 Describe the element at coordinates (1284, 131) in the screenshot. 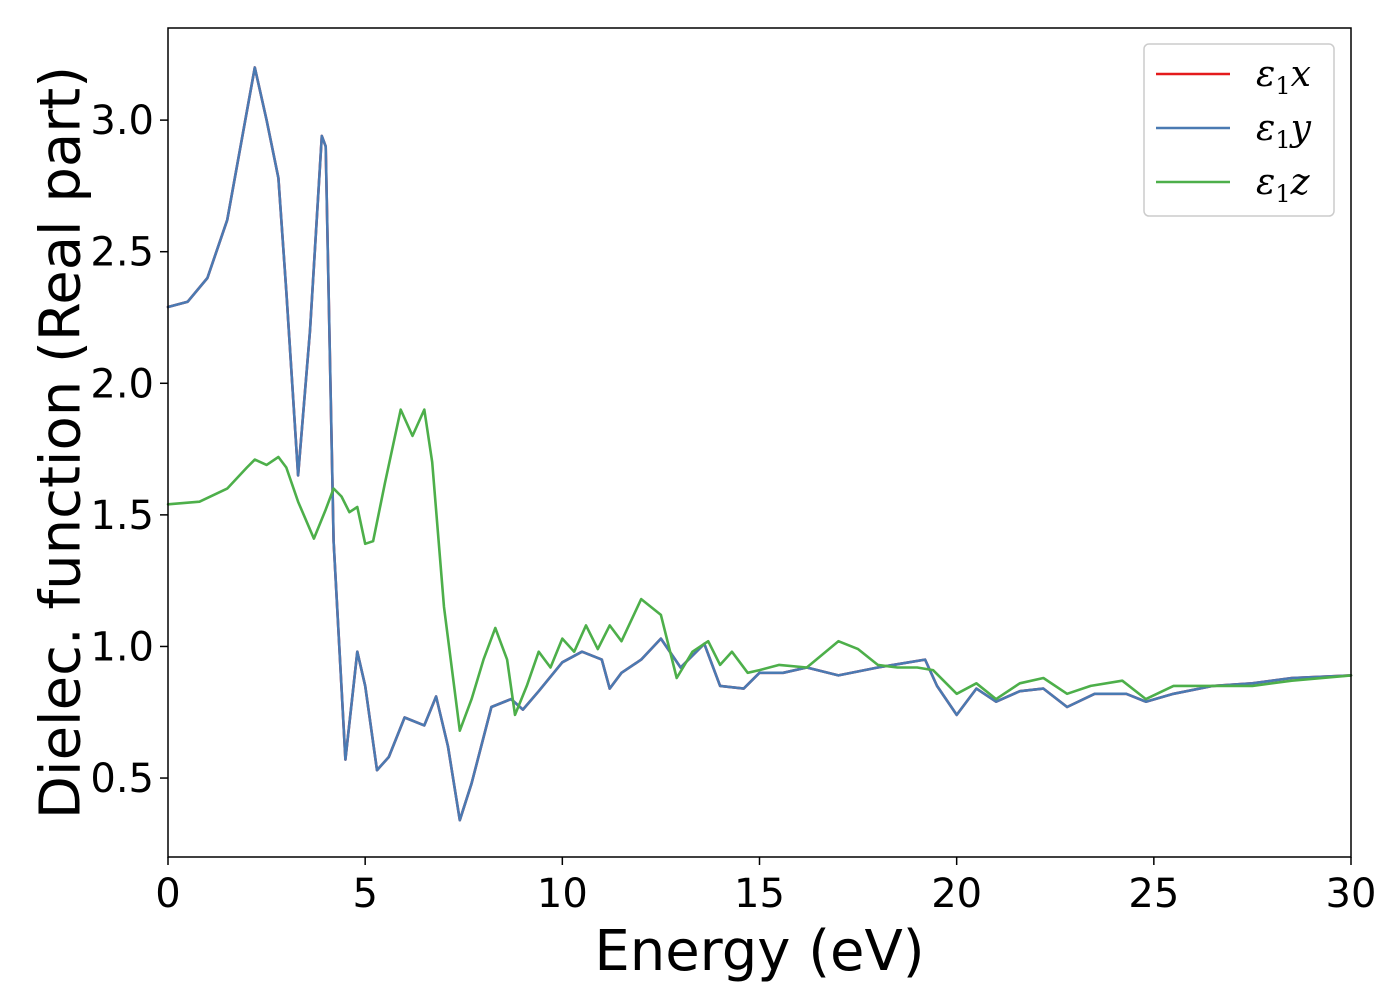

I see `legend-label-y: ε1y` at that location.